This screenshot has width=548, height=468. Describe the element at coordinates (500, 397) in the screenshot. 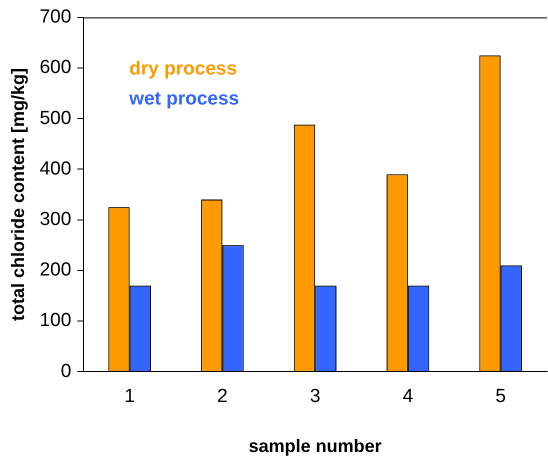

I see `x-tick-label: 5` at that location.